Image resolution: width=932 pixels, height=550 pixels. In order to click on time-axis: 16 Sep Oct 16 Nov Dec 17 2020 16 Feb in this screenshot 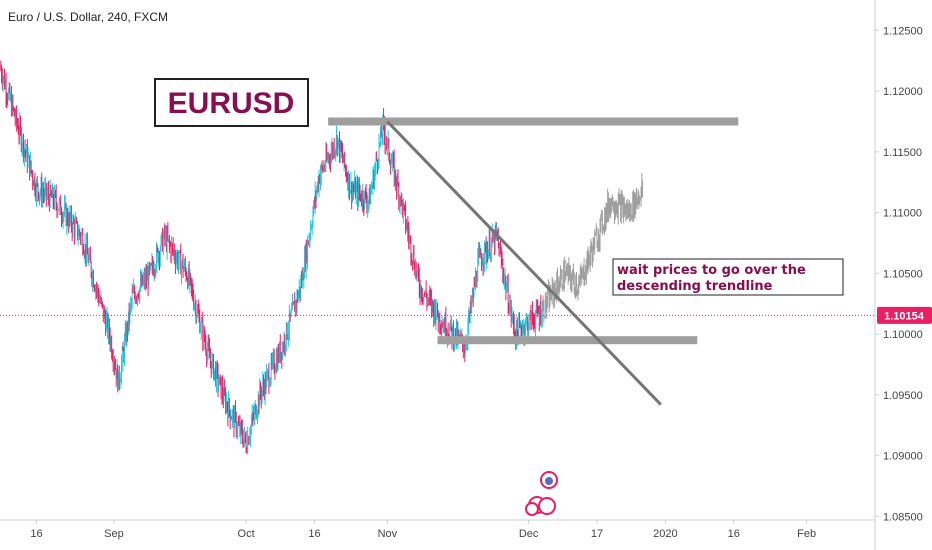, I will do `click(423, 530)`.